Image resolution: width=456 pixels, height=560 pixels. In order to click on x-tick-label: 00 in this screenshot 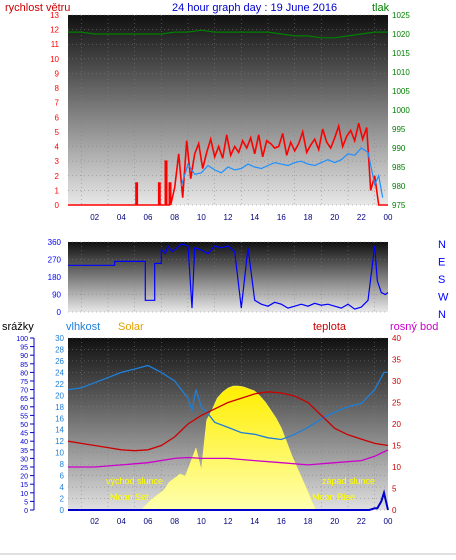, I will do `click(388, 217)`.